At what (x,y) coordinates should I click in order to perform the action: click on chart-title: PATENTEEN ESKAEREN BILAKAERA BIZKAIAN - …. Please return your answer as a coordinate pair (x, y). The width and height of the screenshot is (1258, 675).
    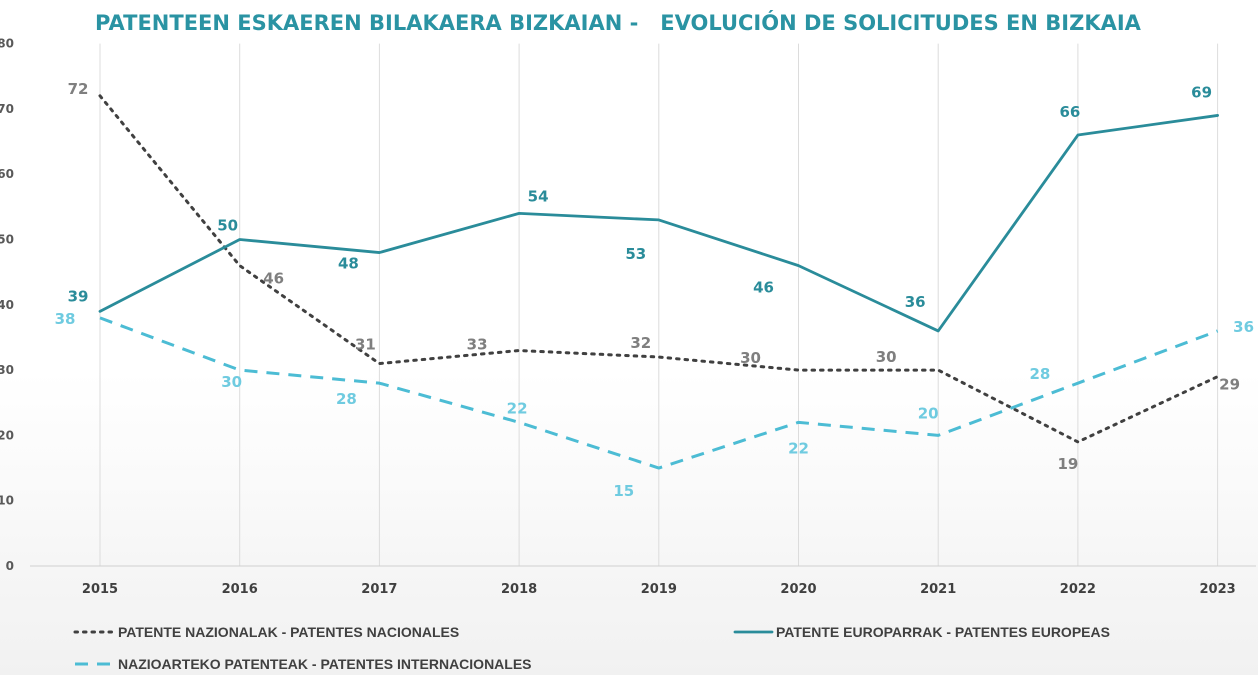
    Looking at the image, I should click on (618, 22).